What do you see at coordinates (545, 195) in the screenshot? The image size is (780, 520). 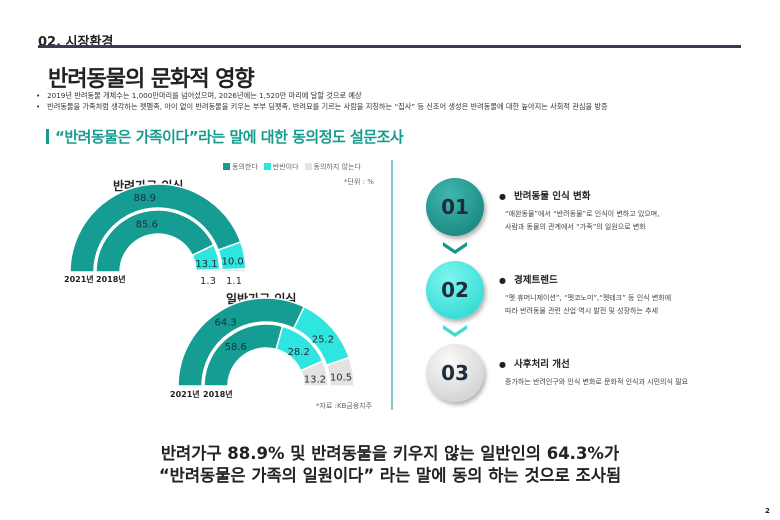 I see `step-1-title: 반려동물 인식 변화` at bounding box center [545, 195].